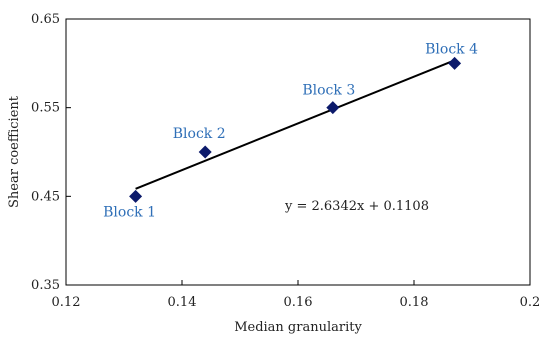 This screenshot has width=542, height=342. What do you see at coordinates (298, 302) in the screenshot?
I see `x-tick-label: 0.16` at bounding box center [298, 302].